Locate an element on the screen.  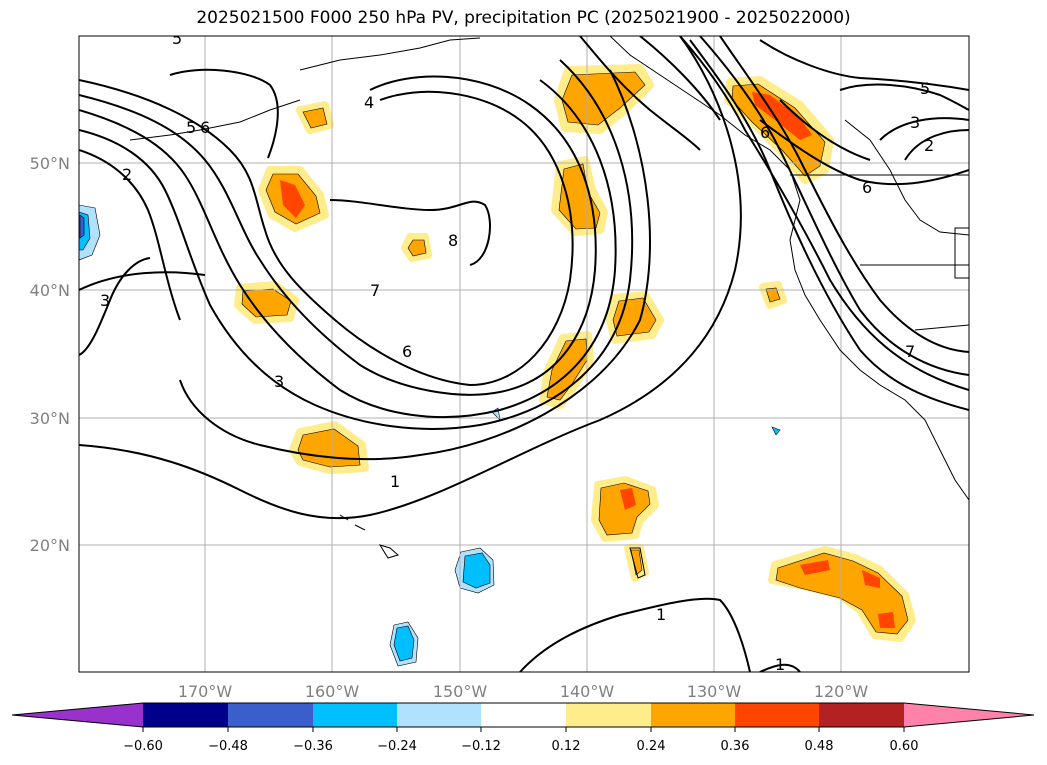
colorbar-tick-label: 0.24 is located at coordinates (651, 746).